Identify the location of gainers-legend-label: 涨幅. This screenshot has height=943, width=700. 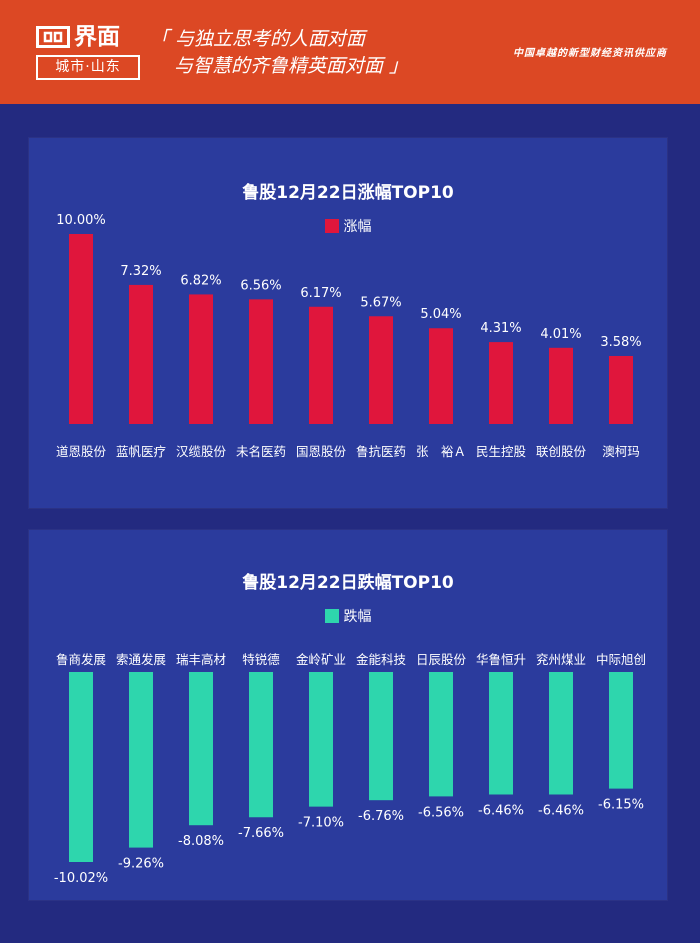
(357, 227).